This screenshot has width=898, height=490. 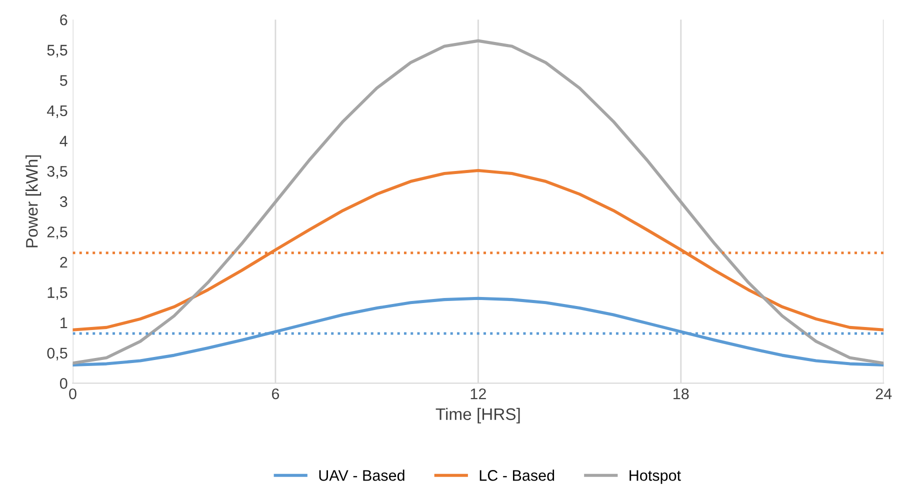 What do you see at coordinates (57, 354) in the screenshot?
I see `y-tick-label: 0,5` at bounding box center [57, 354].